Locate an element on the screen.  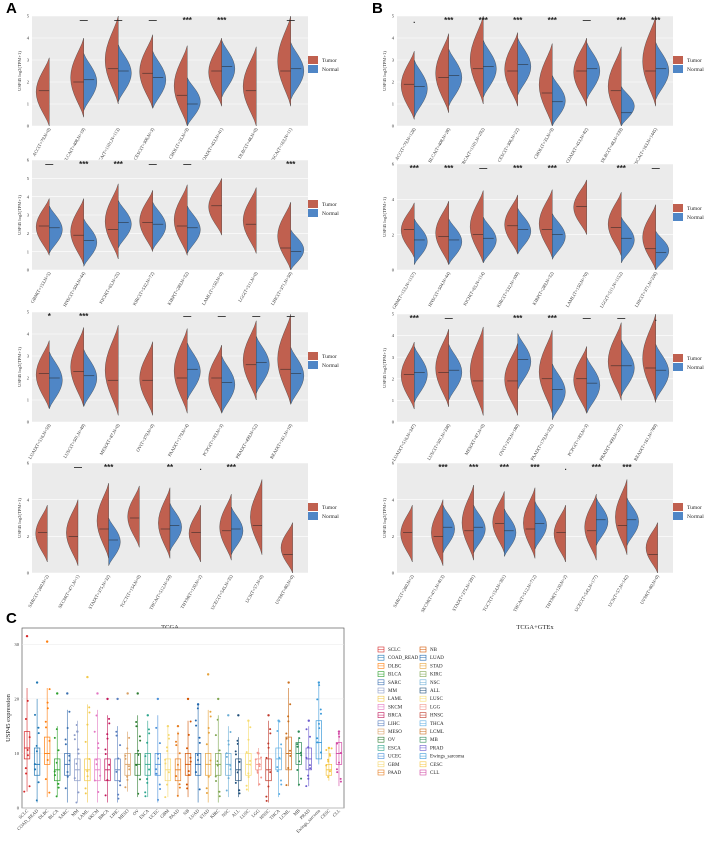
x-tick-label: OV is located at coordinates (136, 812).